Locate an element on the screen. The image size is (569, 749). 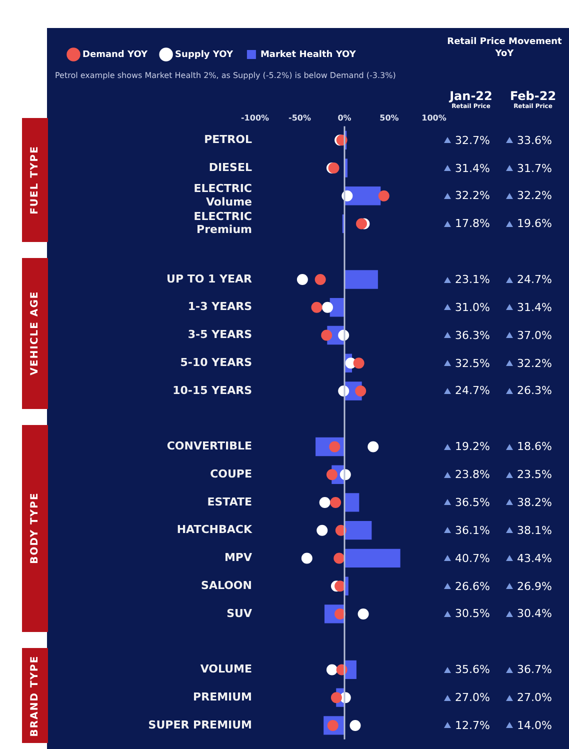
y-tick-label: UP TO 1 YEAR is located at coordinates (209, 279).